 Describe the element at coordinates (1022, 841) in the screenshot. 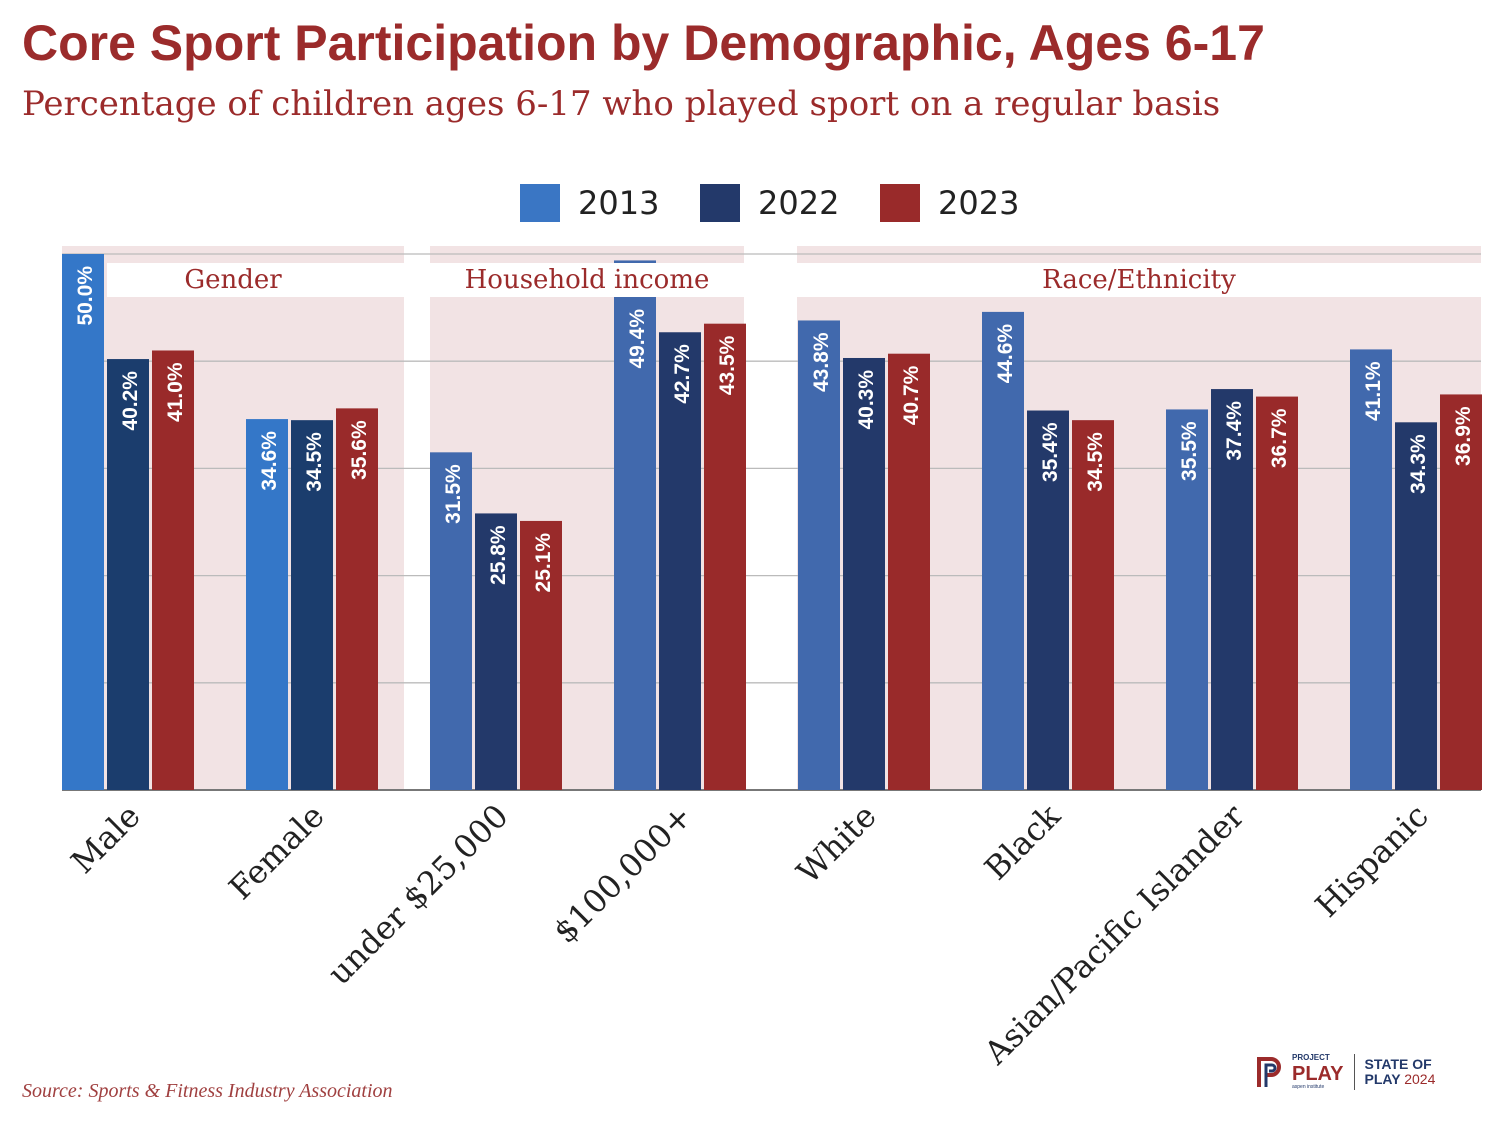

I see `x-tick-label: Black` at that location.